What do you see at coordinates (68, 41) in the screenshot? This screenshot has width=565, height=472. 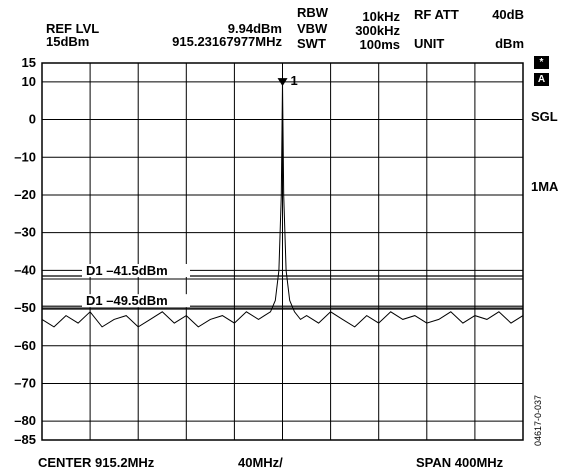 I see `ref-level-value: 15dBm` at bounding box center [68, 41].